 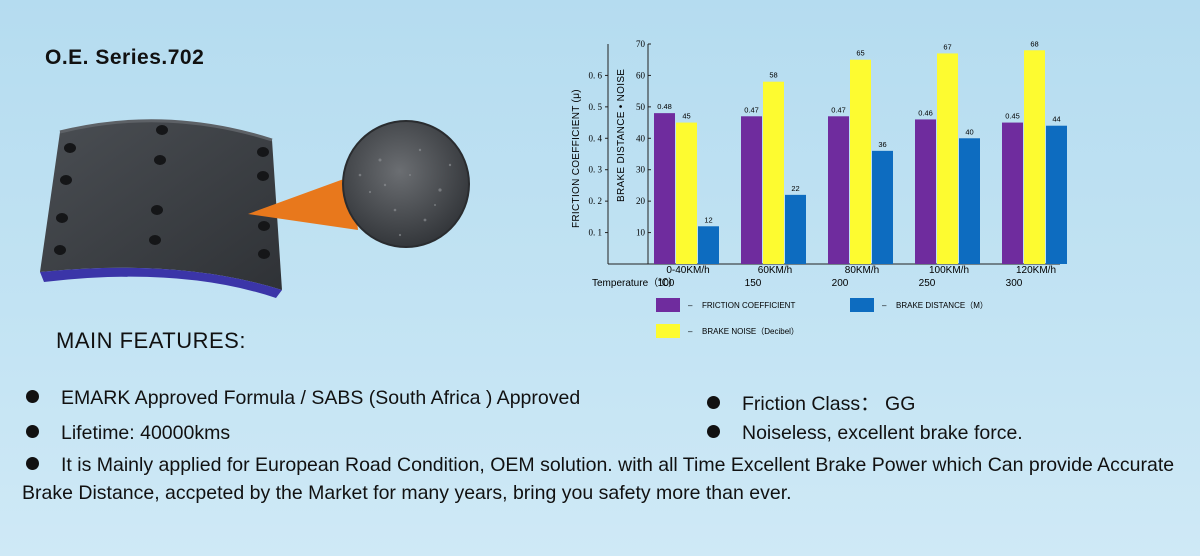 I want to click on bars, so click(x=860, y=157).